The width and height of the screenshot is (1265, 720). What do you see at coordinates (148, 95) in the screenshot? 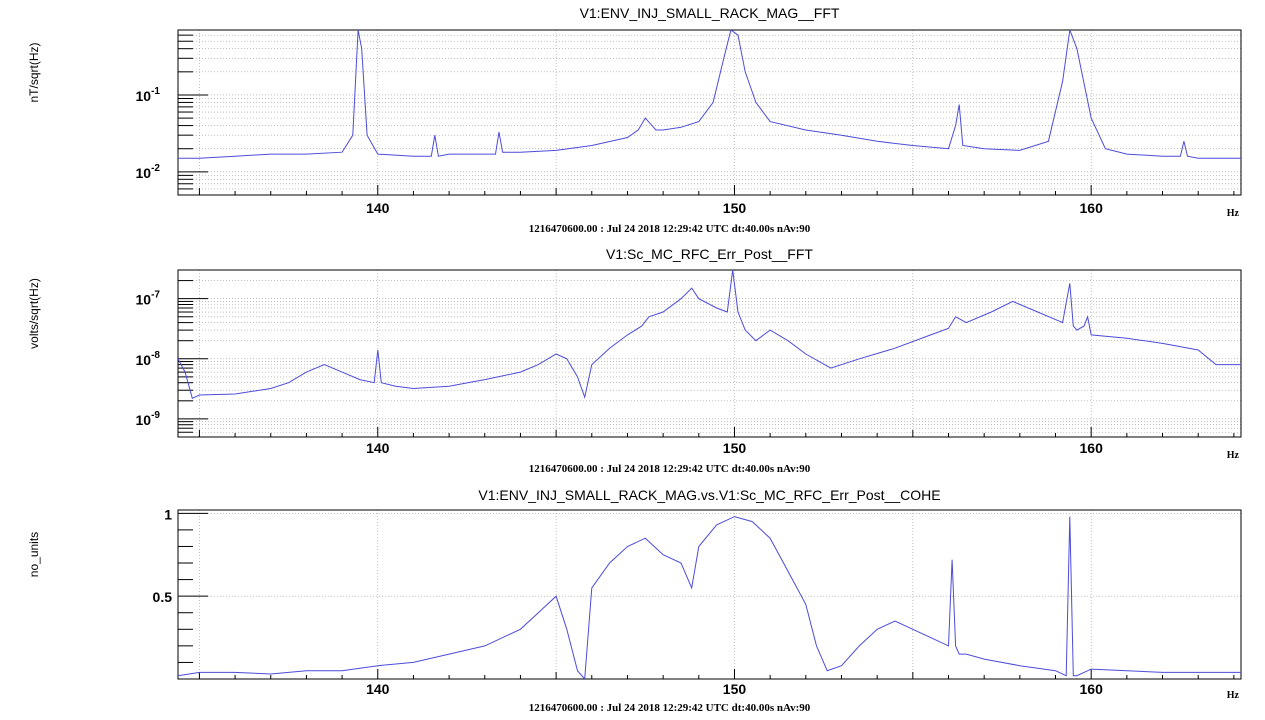
I see `y-tick-label: 10⁻¹` at bounding box center [148, 95].